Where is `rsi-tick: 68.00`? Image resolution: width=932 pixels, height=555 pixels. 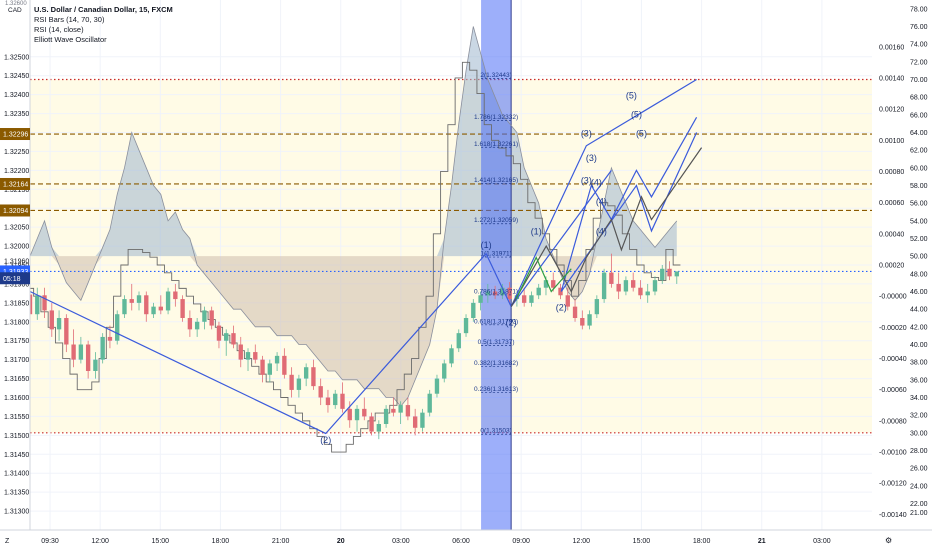 rsi-tick: 68.00 is located at coordinates (919, 98).